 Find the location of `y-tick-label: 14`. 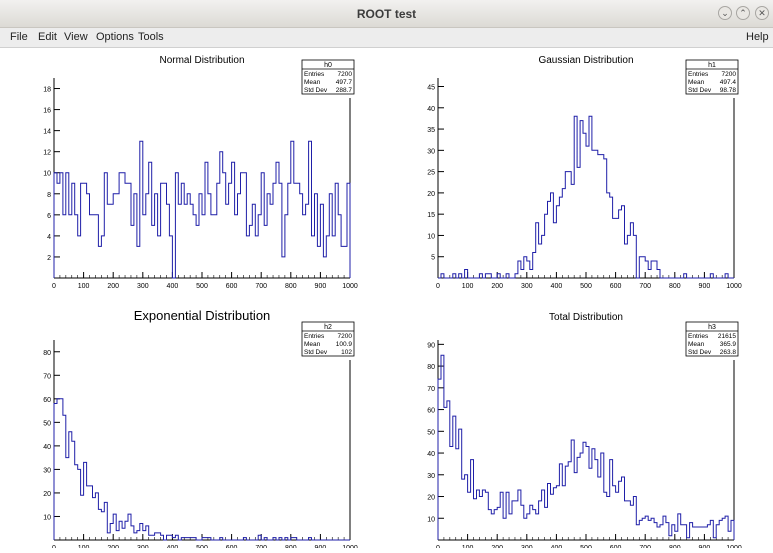

y-tick-label: 14 is located at coordinates (47, 132).